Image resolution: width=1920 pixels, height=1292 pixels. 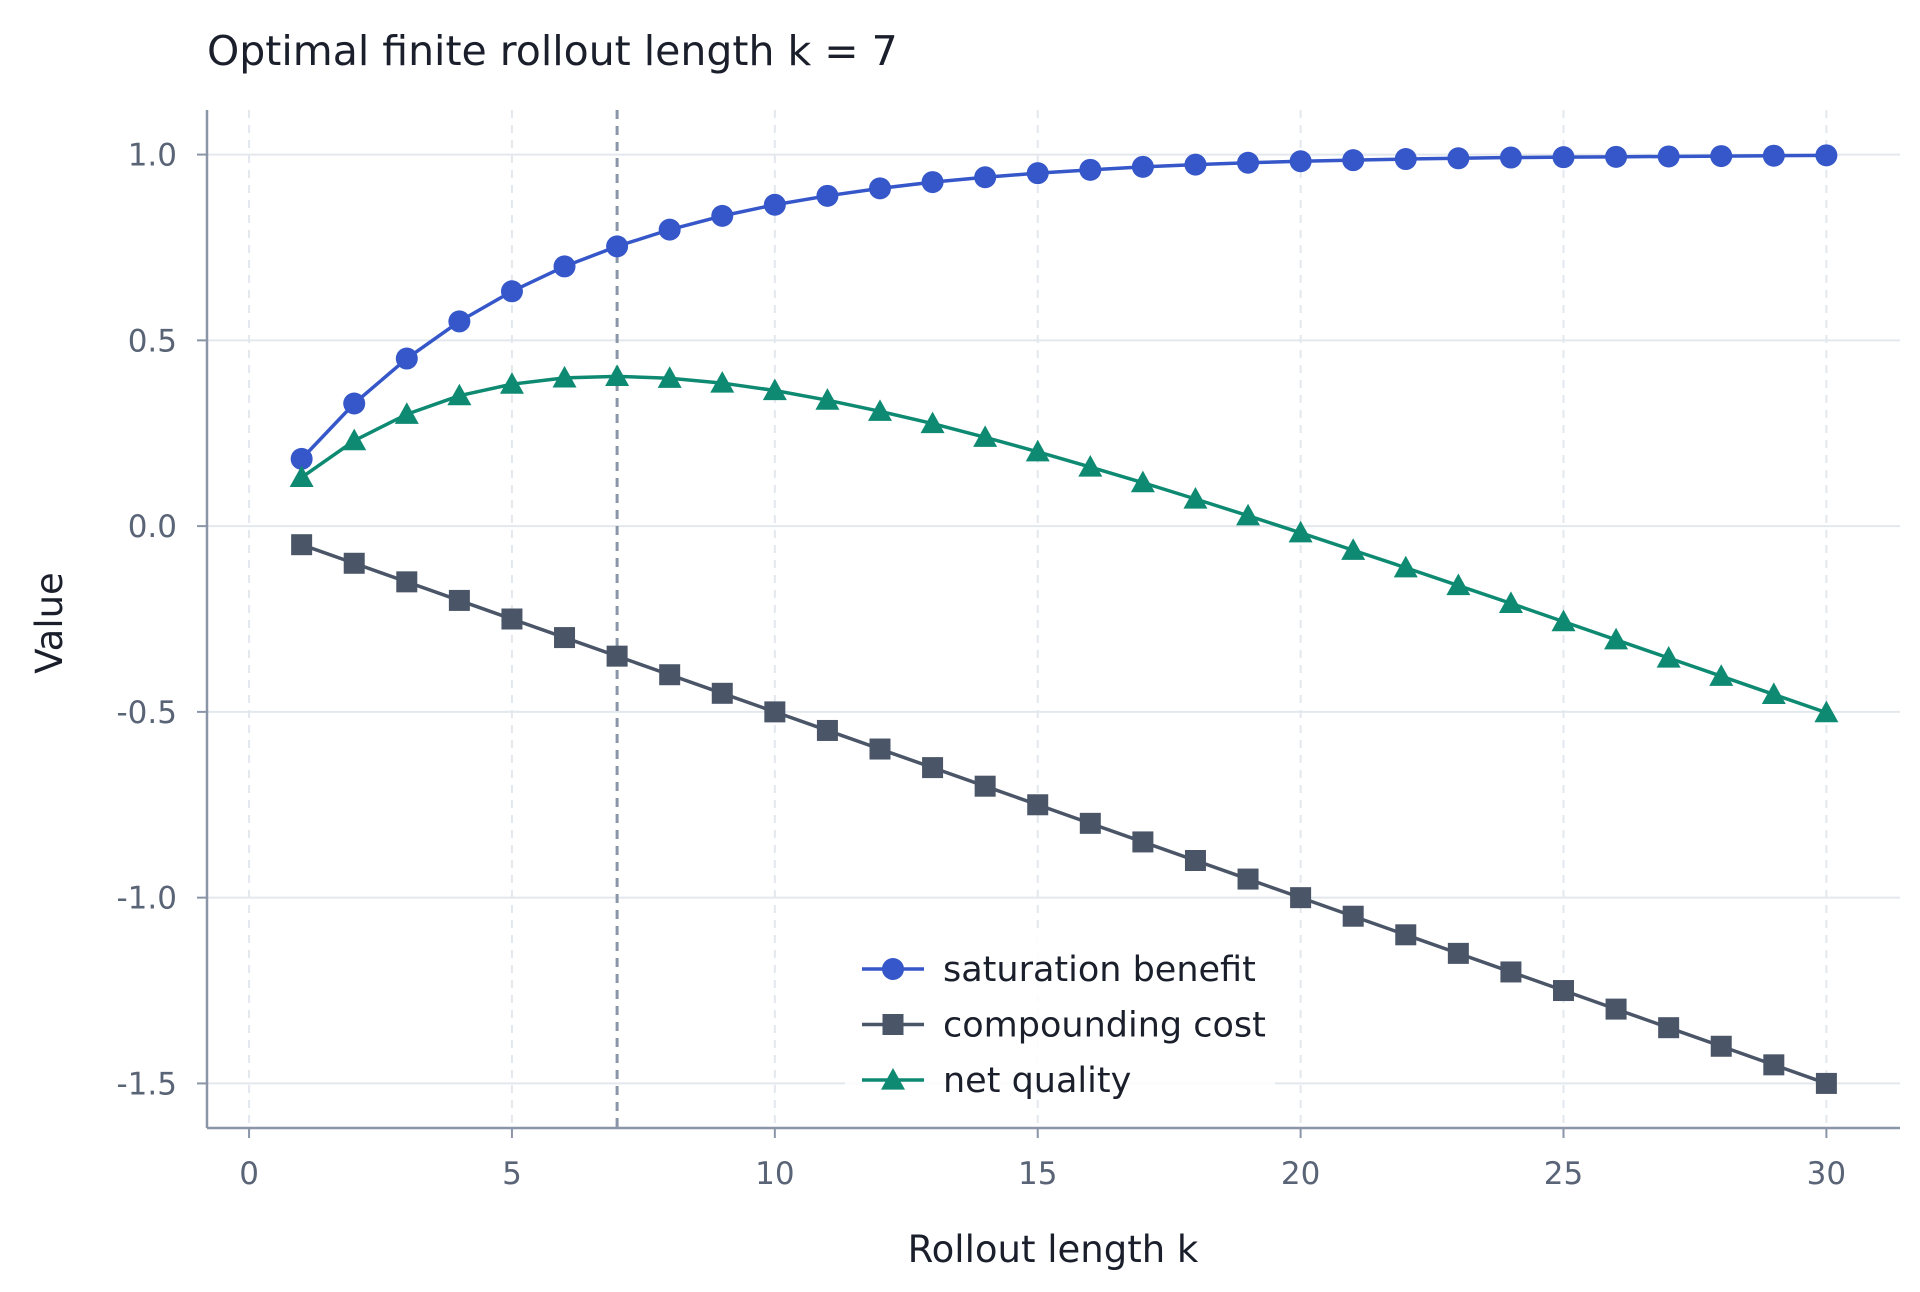 I want to click on y-tick-label: -1.0, so click(x=147, y=899).